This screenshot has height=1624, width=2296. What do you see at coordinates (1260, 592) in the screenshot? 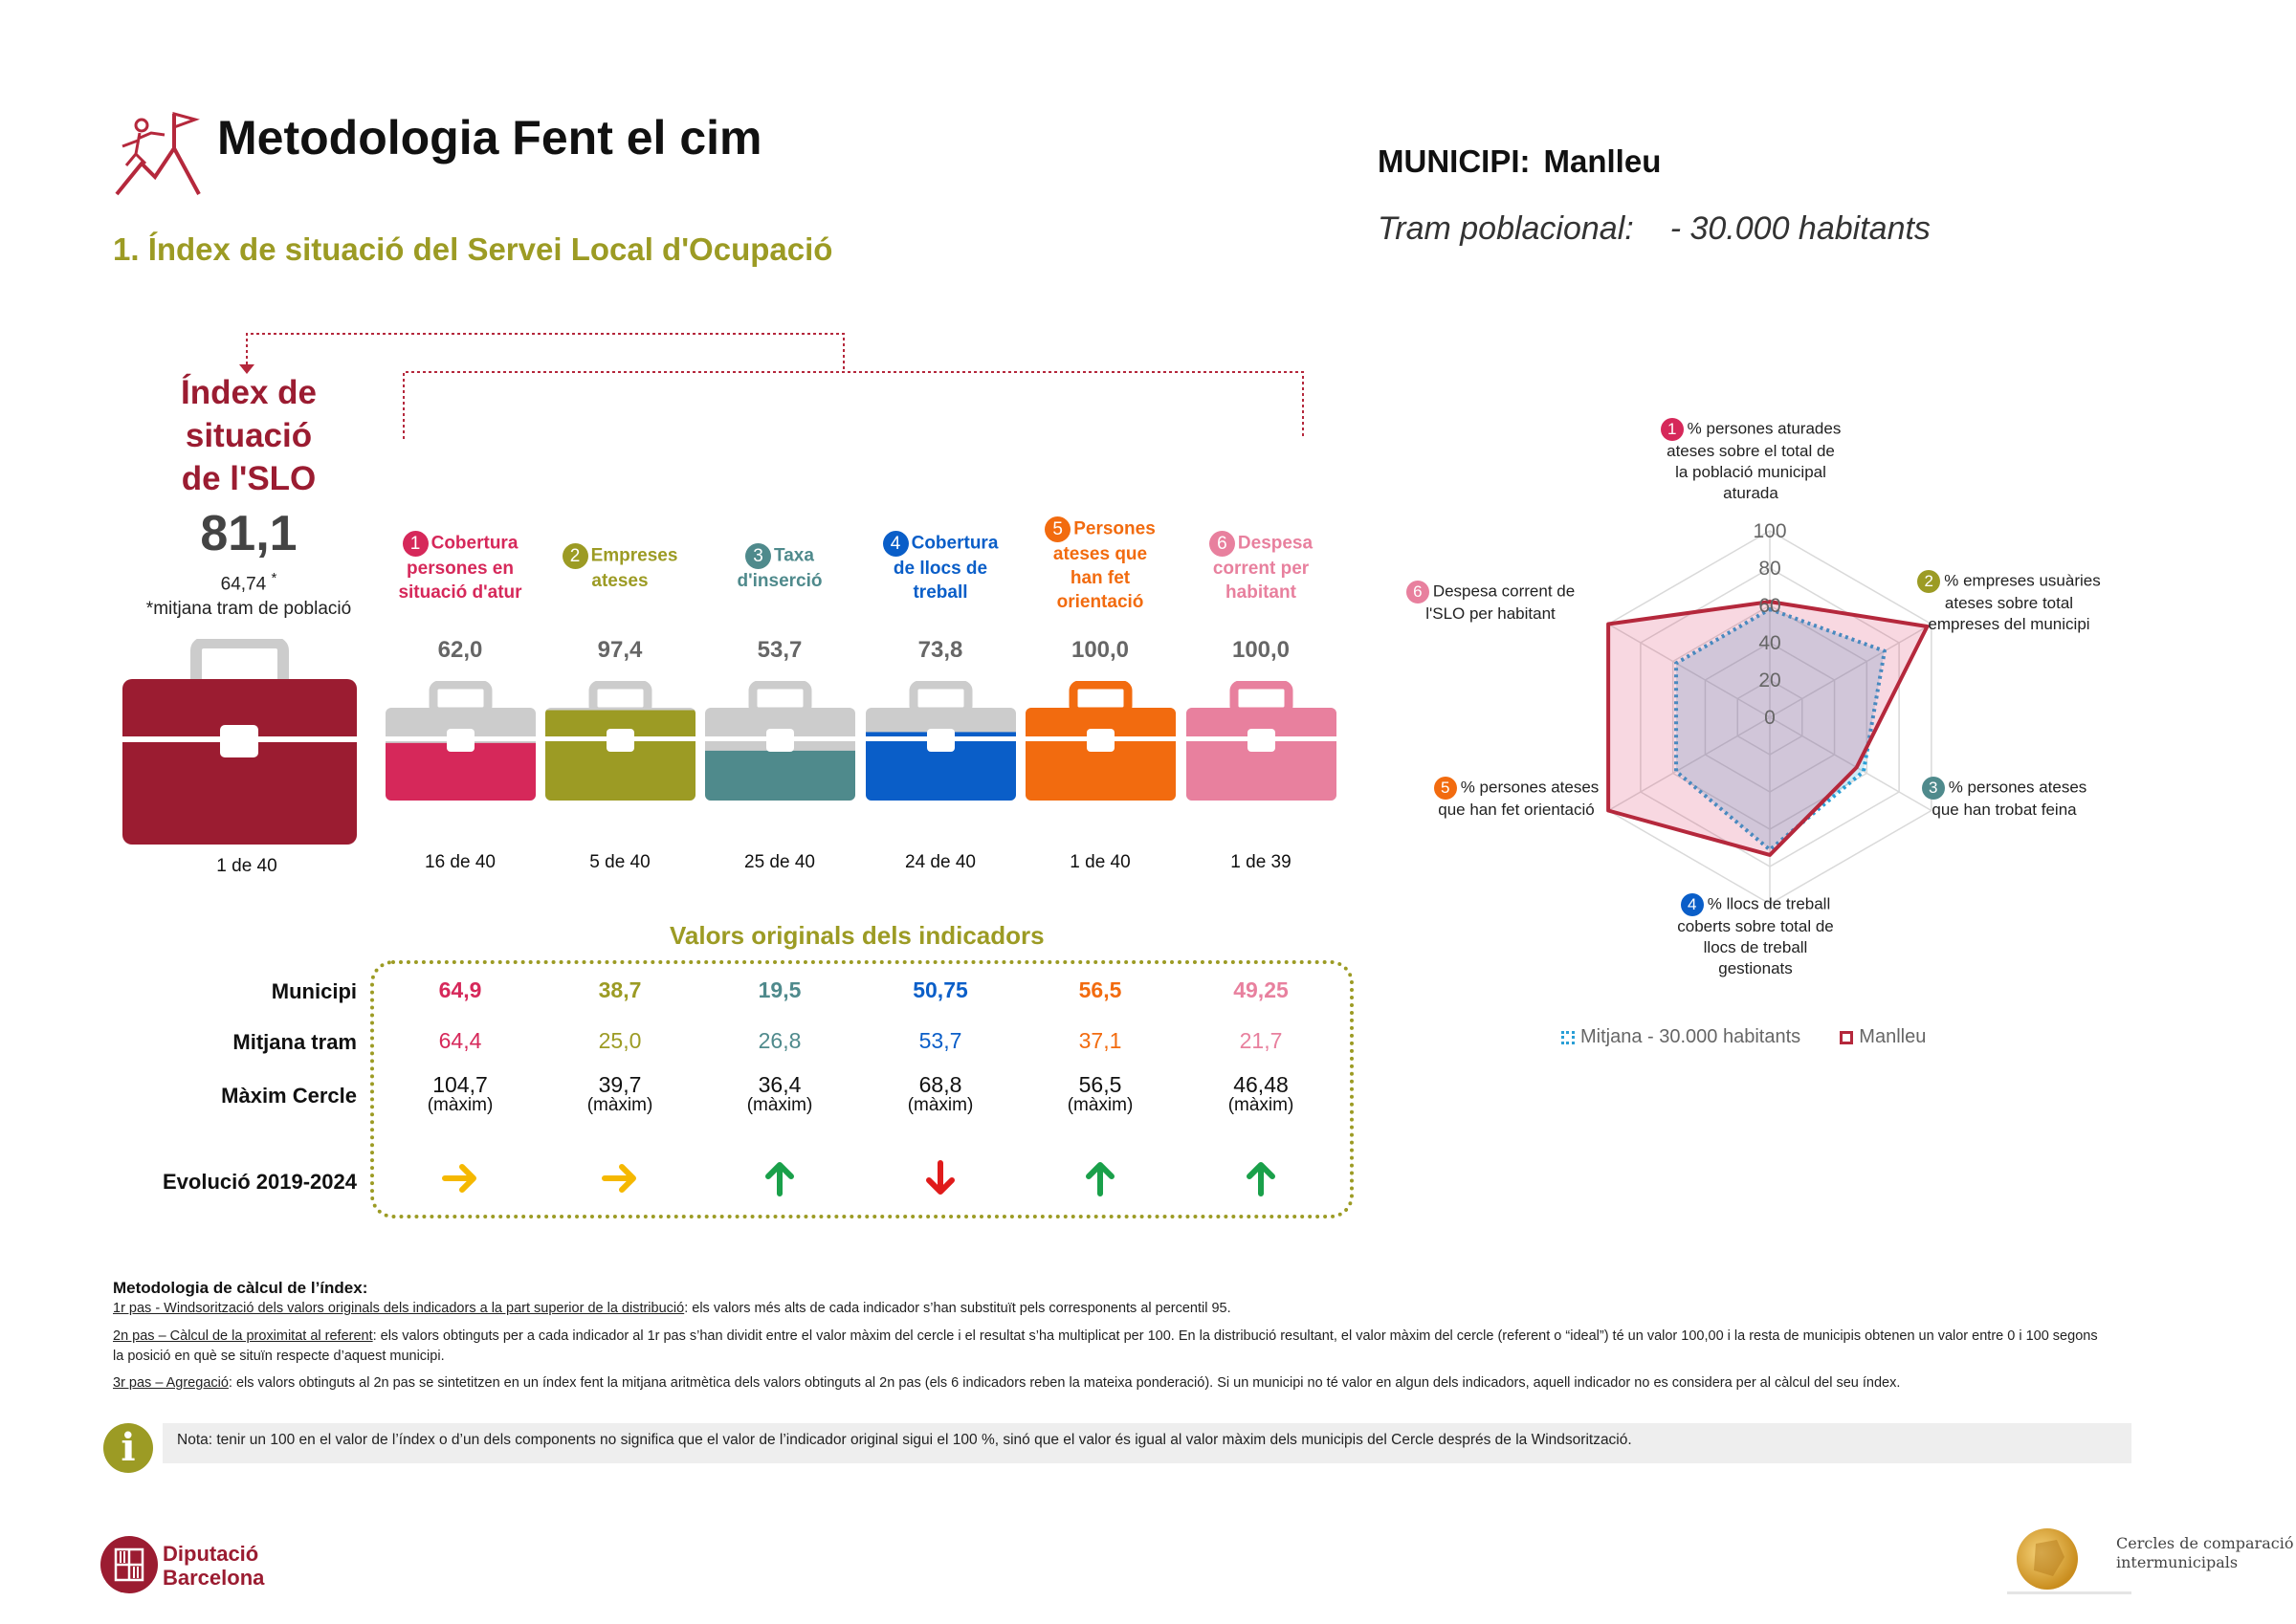
I see `component-label-line: habitant` at bounding box center [1260, 592].